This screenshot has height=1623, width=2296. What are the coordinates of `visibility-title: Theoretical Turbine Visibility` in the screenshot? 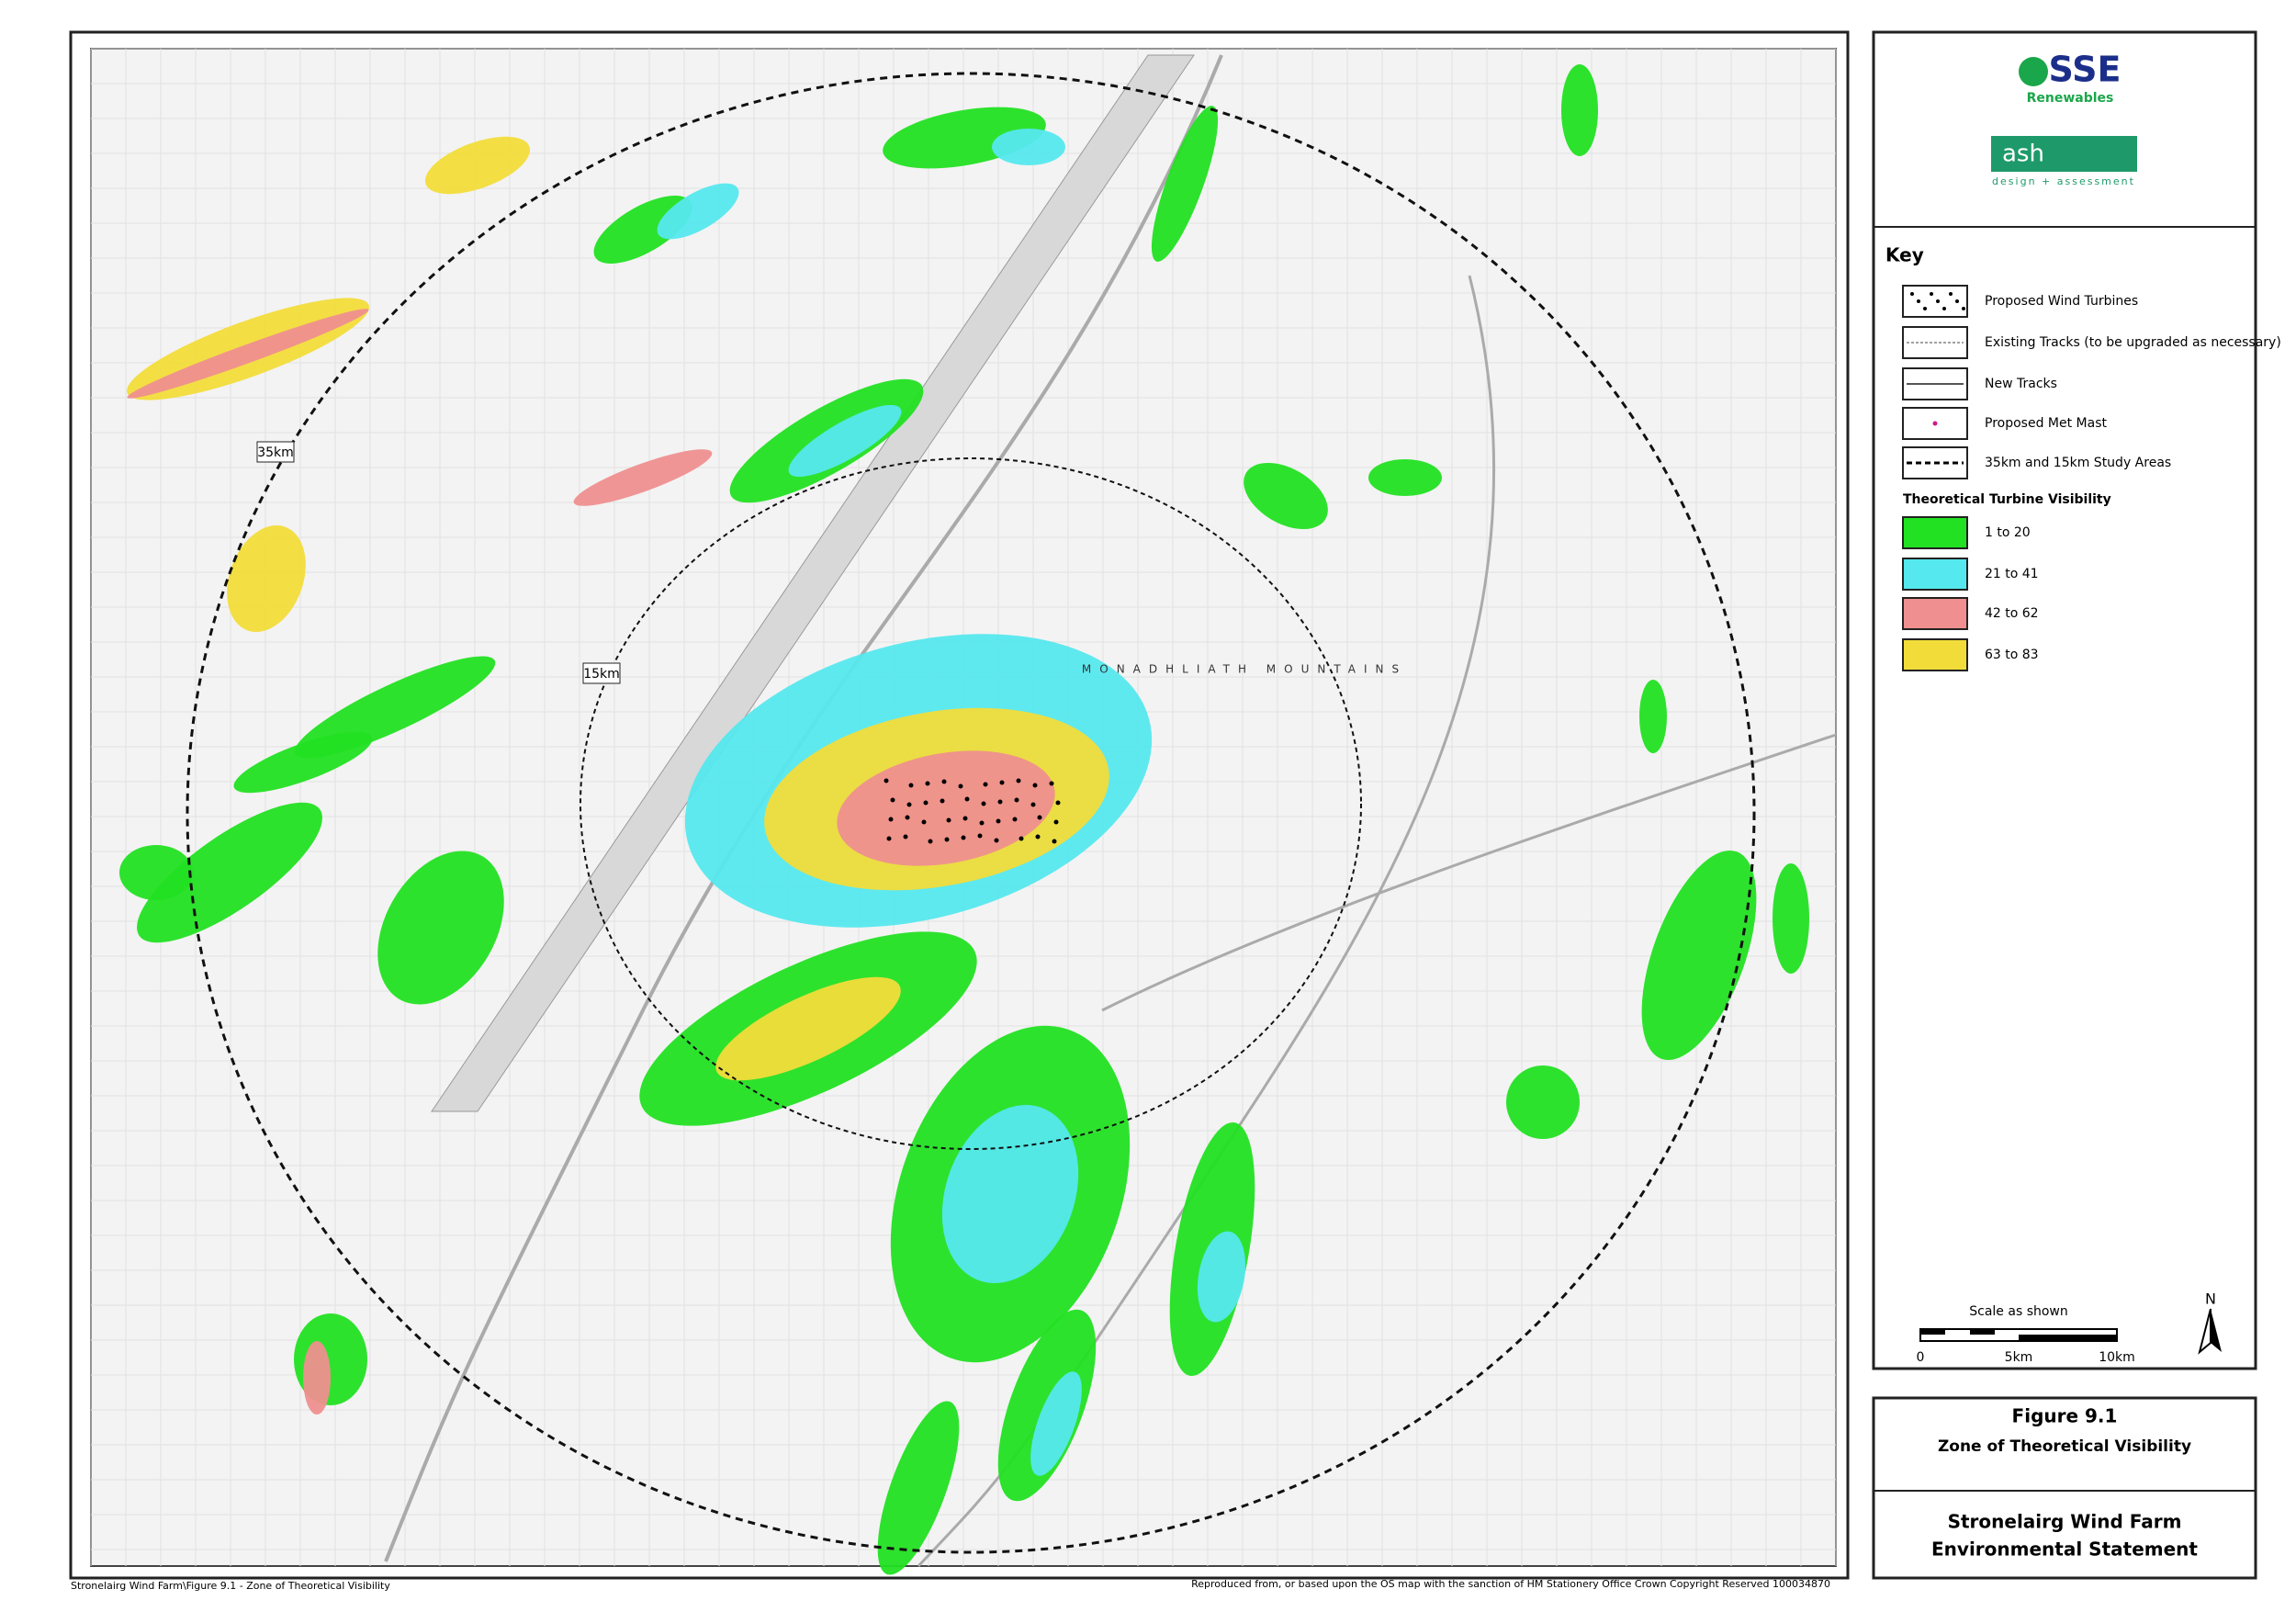 It's located at (2007, 499).